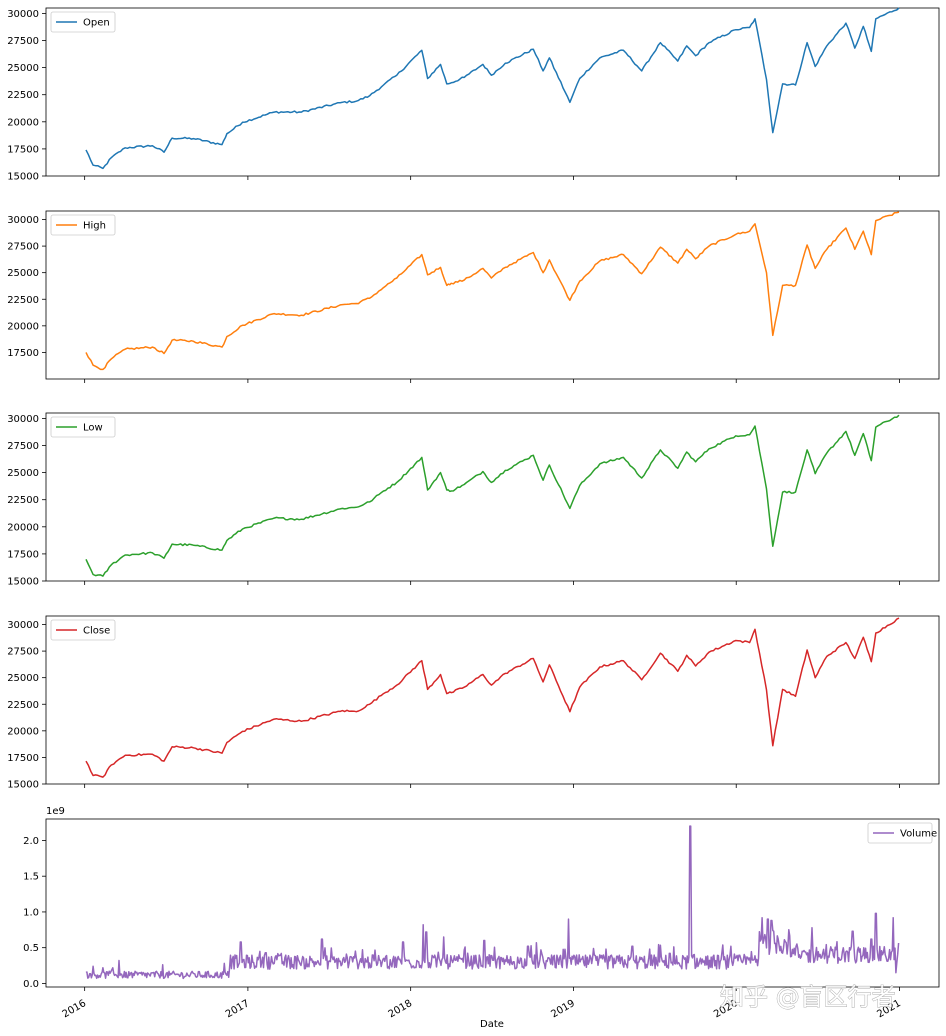 The width and height of the screenshot is (946, 1036). I want to click on legend-label: Volume, so click(918, 834).